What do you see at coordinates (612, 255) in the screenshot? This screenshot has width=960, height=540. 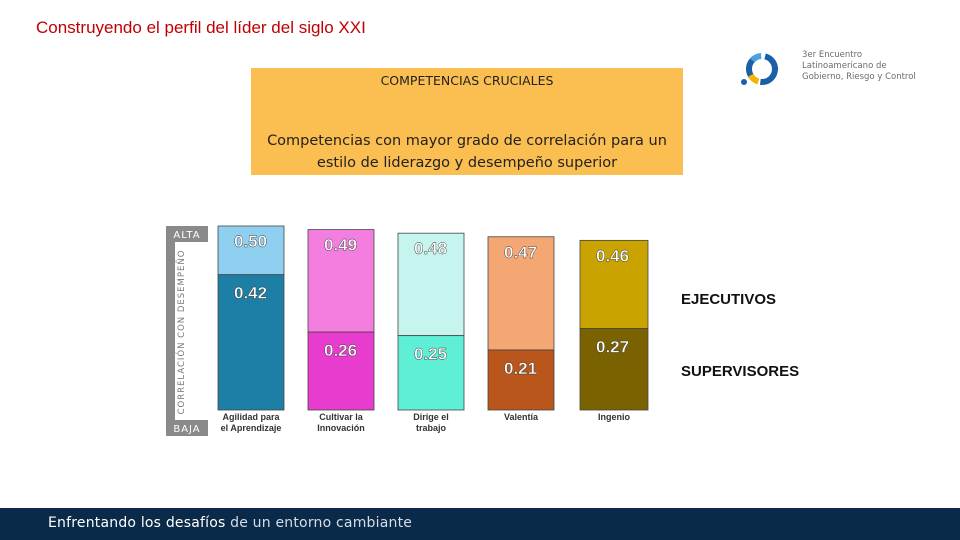 I see `value-executive-4: 0.46` at bounding box center [612, 255].